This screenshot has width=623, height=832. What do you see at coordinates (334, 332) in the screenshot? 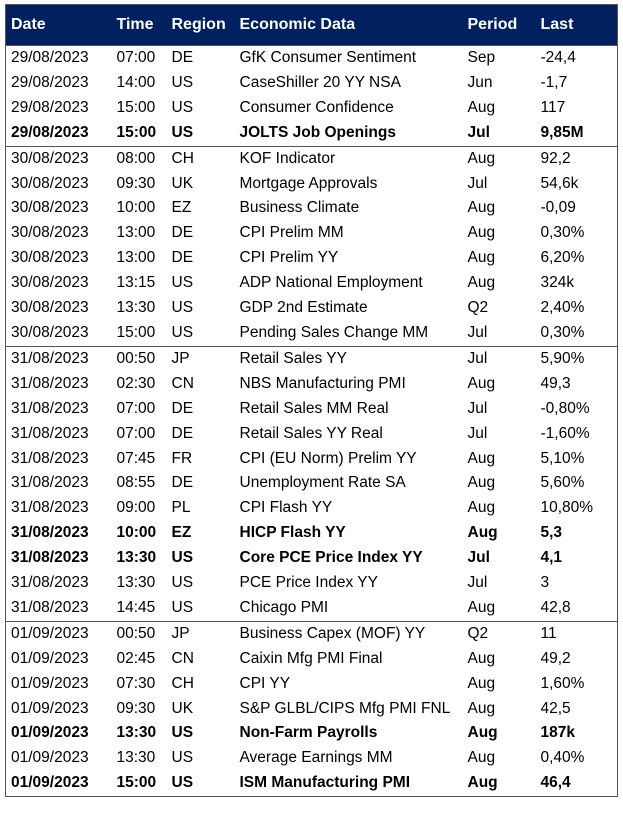
I see `table-cell: Pending Sales Change MM` at bounding box center [334, 332].